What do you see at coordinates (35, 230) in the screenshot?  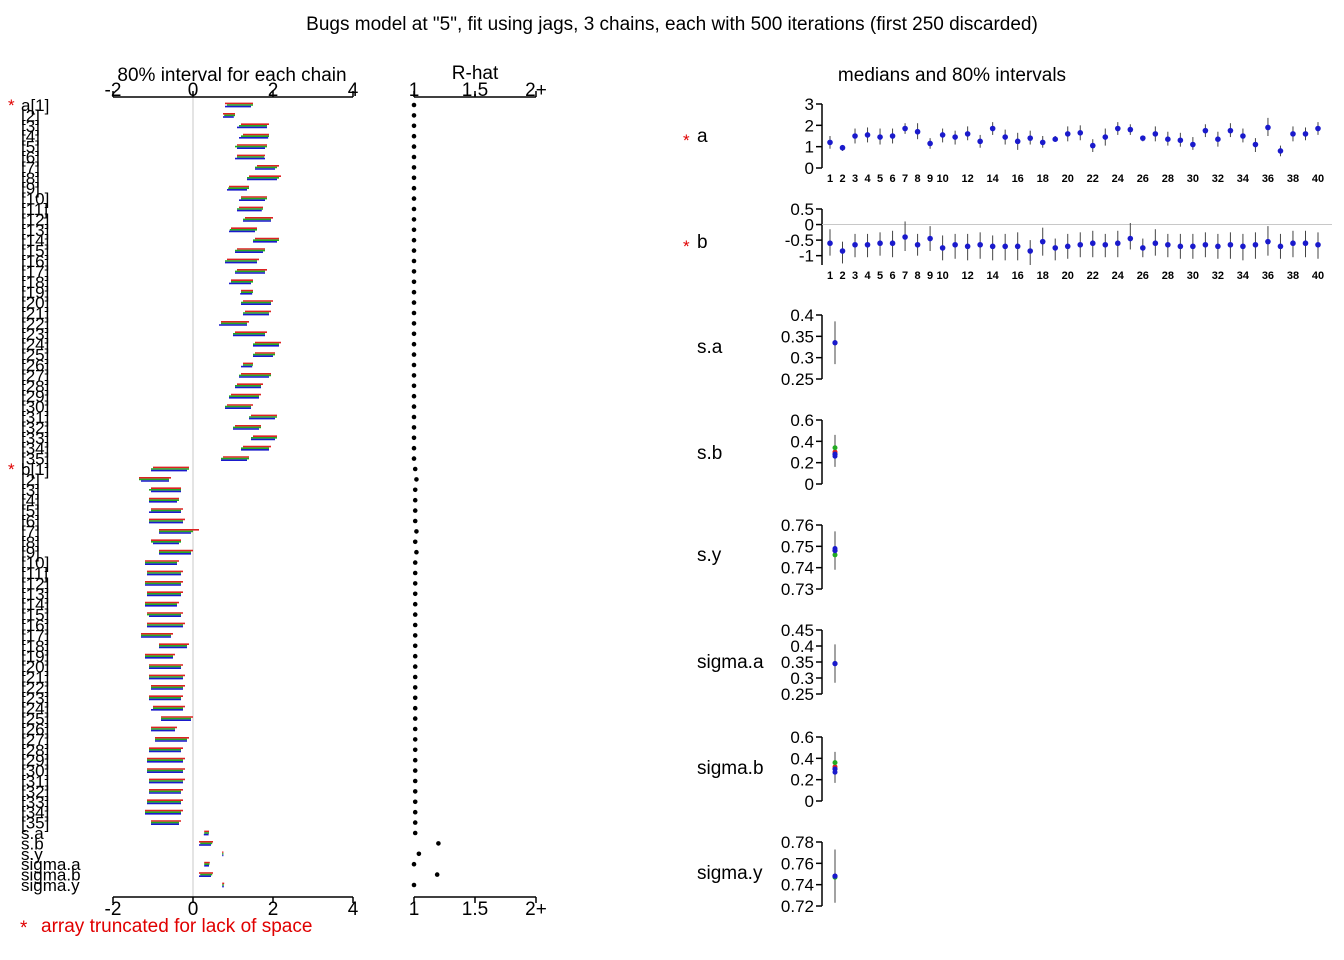 I see `row-label: [13]` at bounding box center [35, 230].